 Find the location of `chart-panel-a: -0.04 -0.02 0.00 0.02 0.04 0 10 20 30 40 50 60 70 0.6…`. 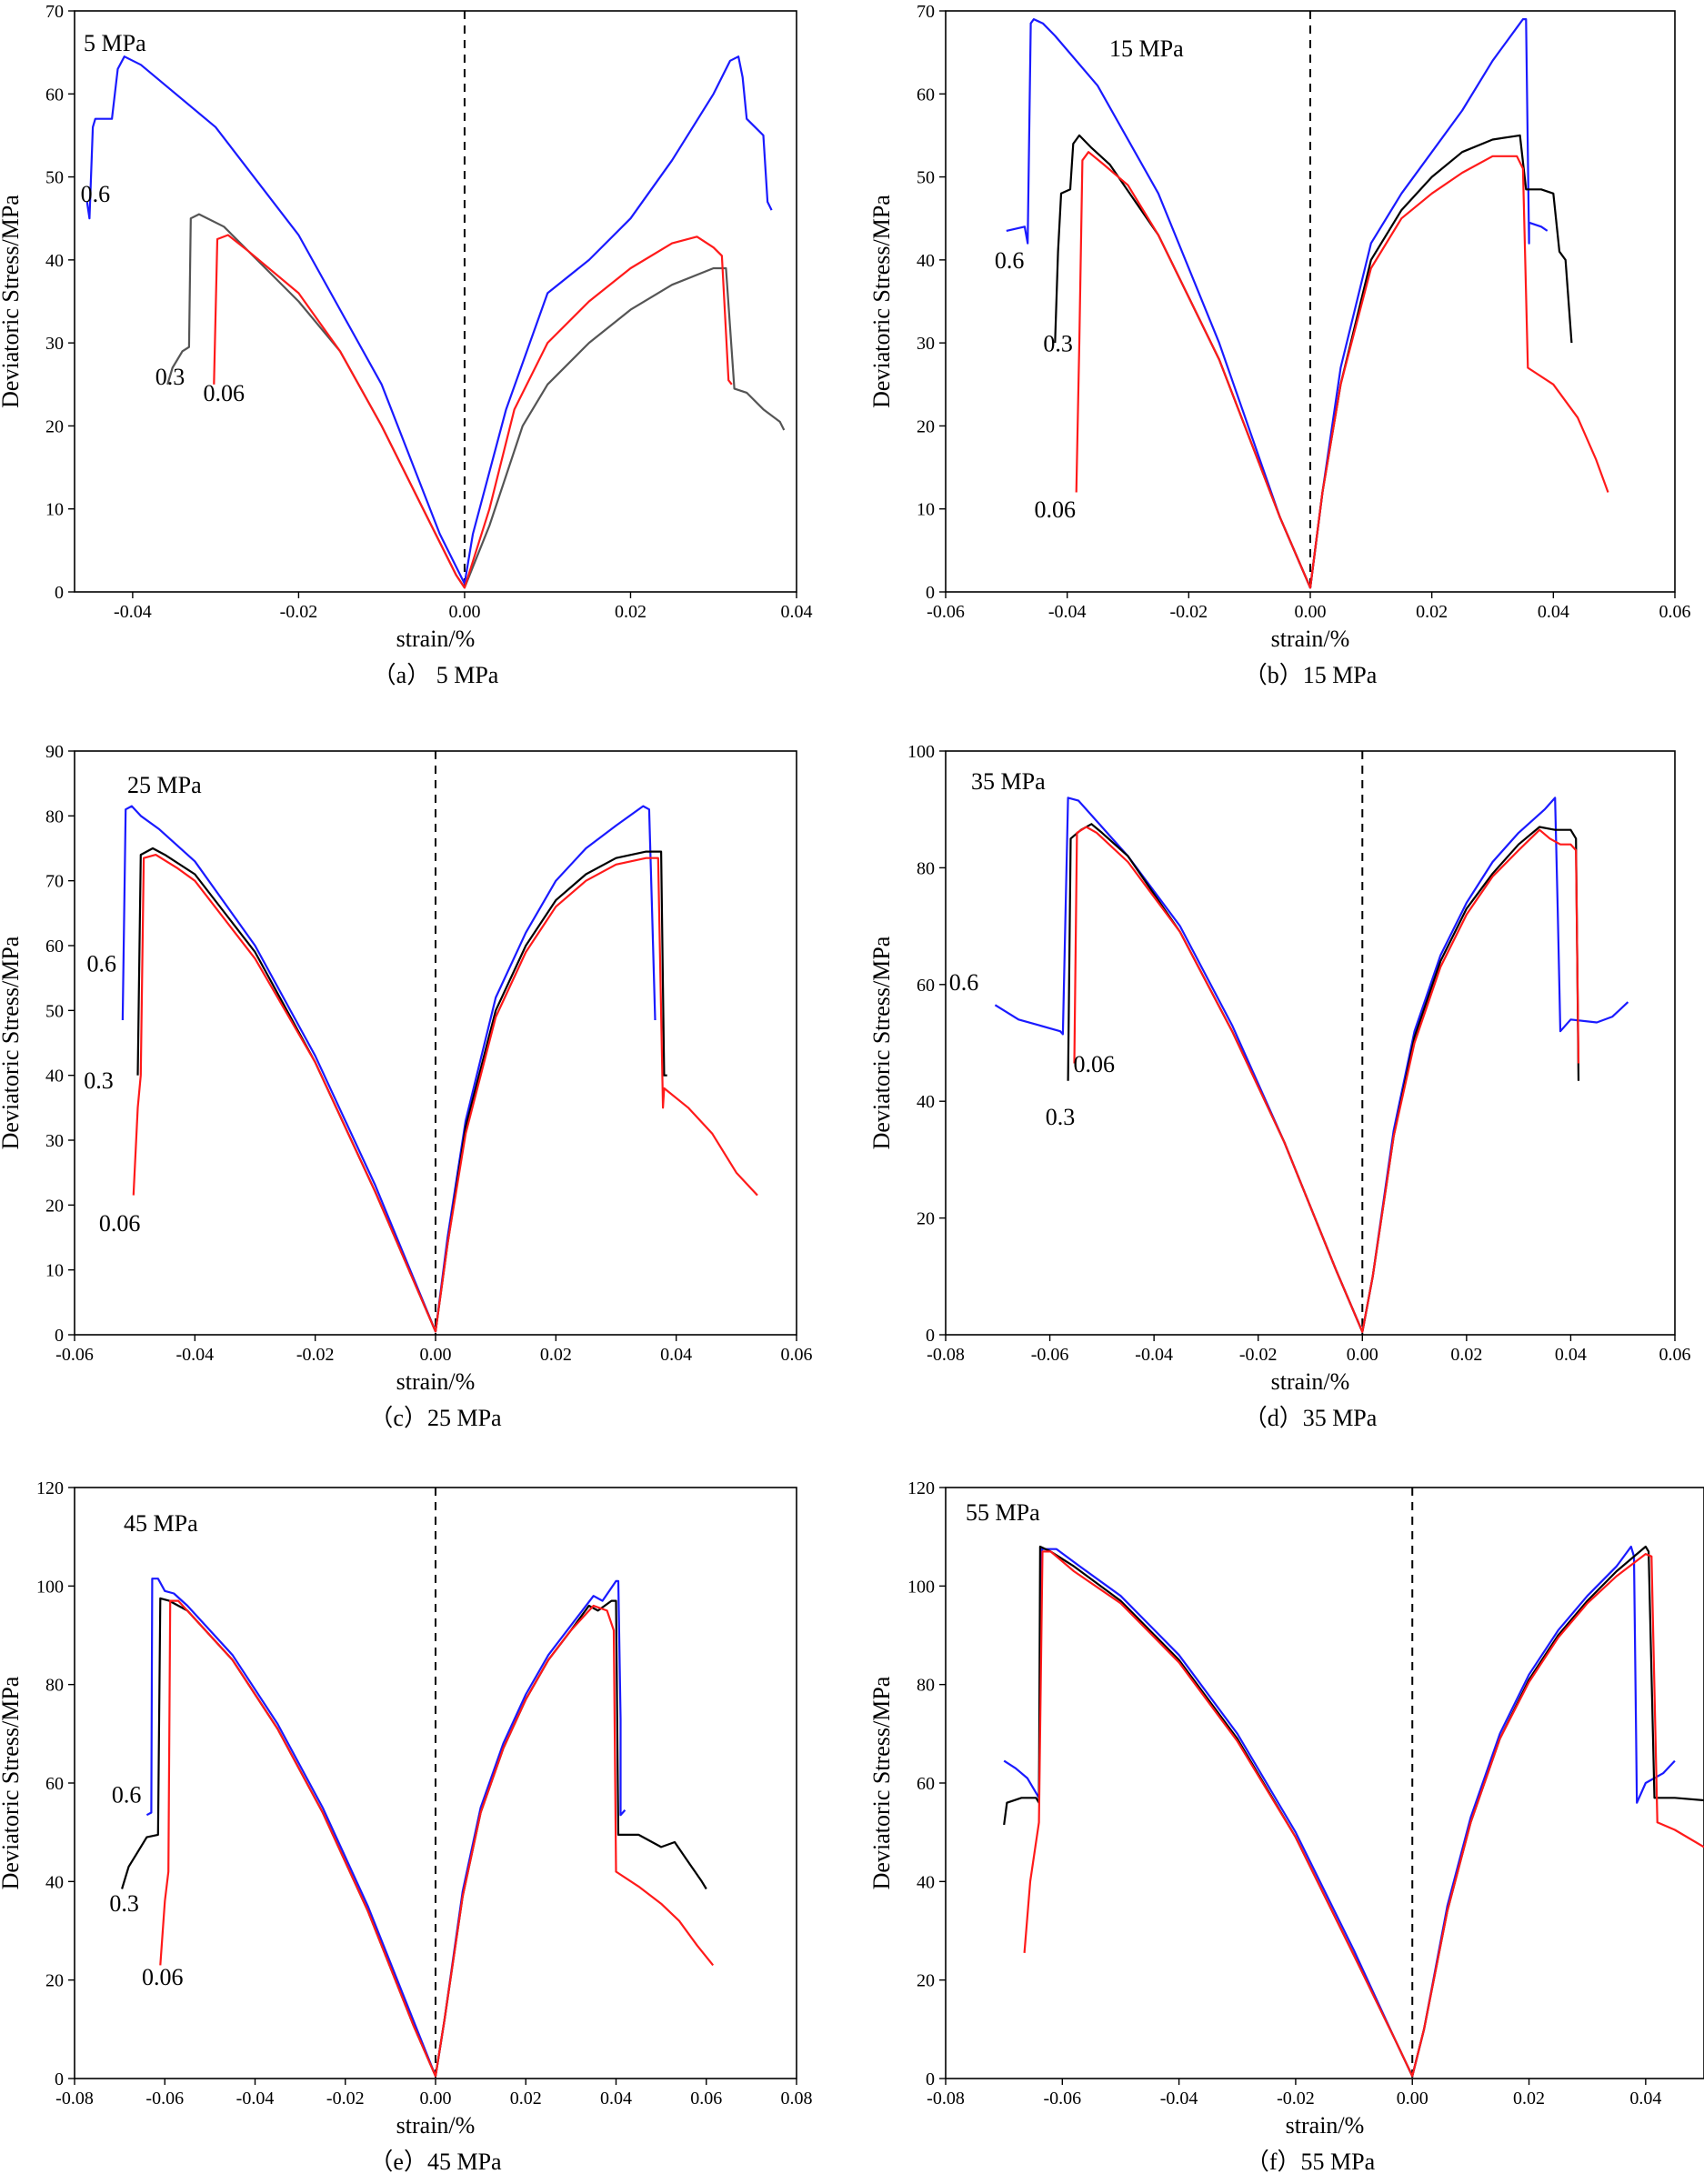

chart-panel-a: -0.04 -0.02 0.00 0.02 0.04 0 10 20 30 40 50 60 70 0.6… is located at coordinates (406, 345).